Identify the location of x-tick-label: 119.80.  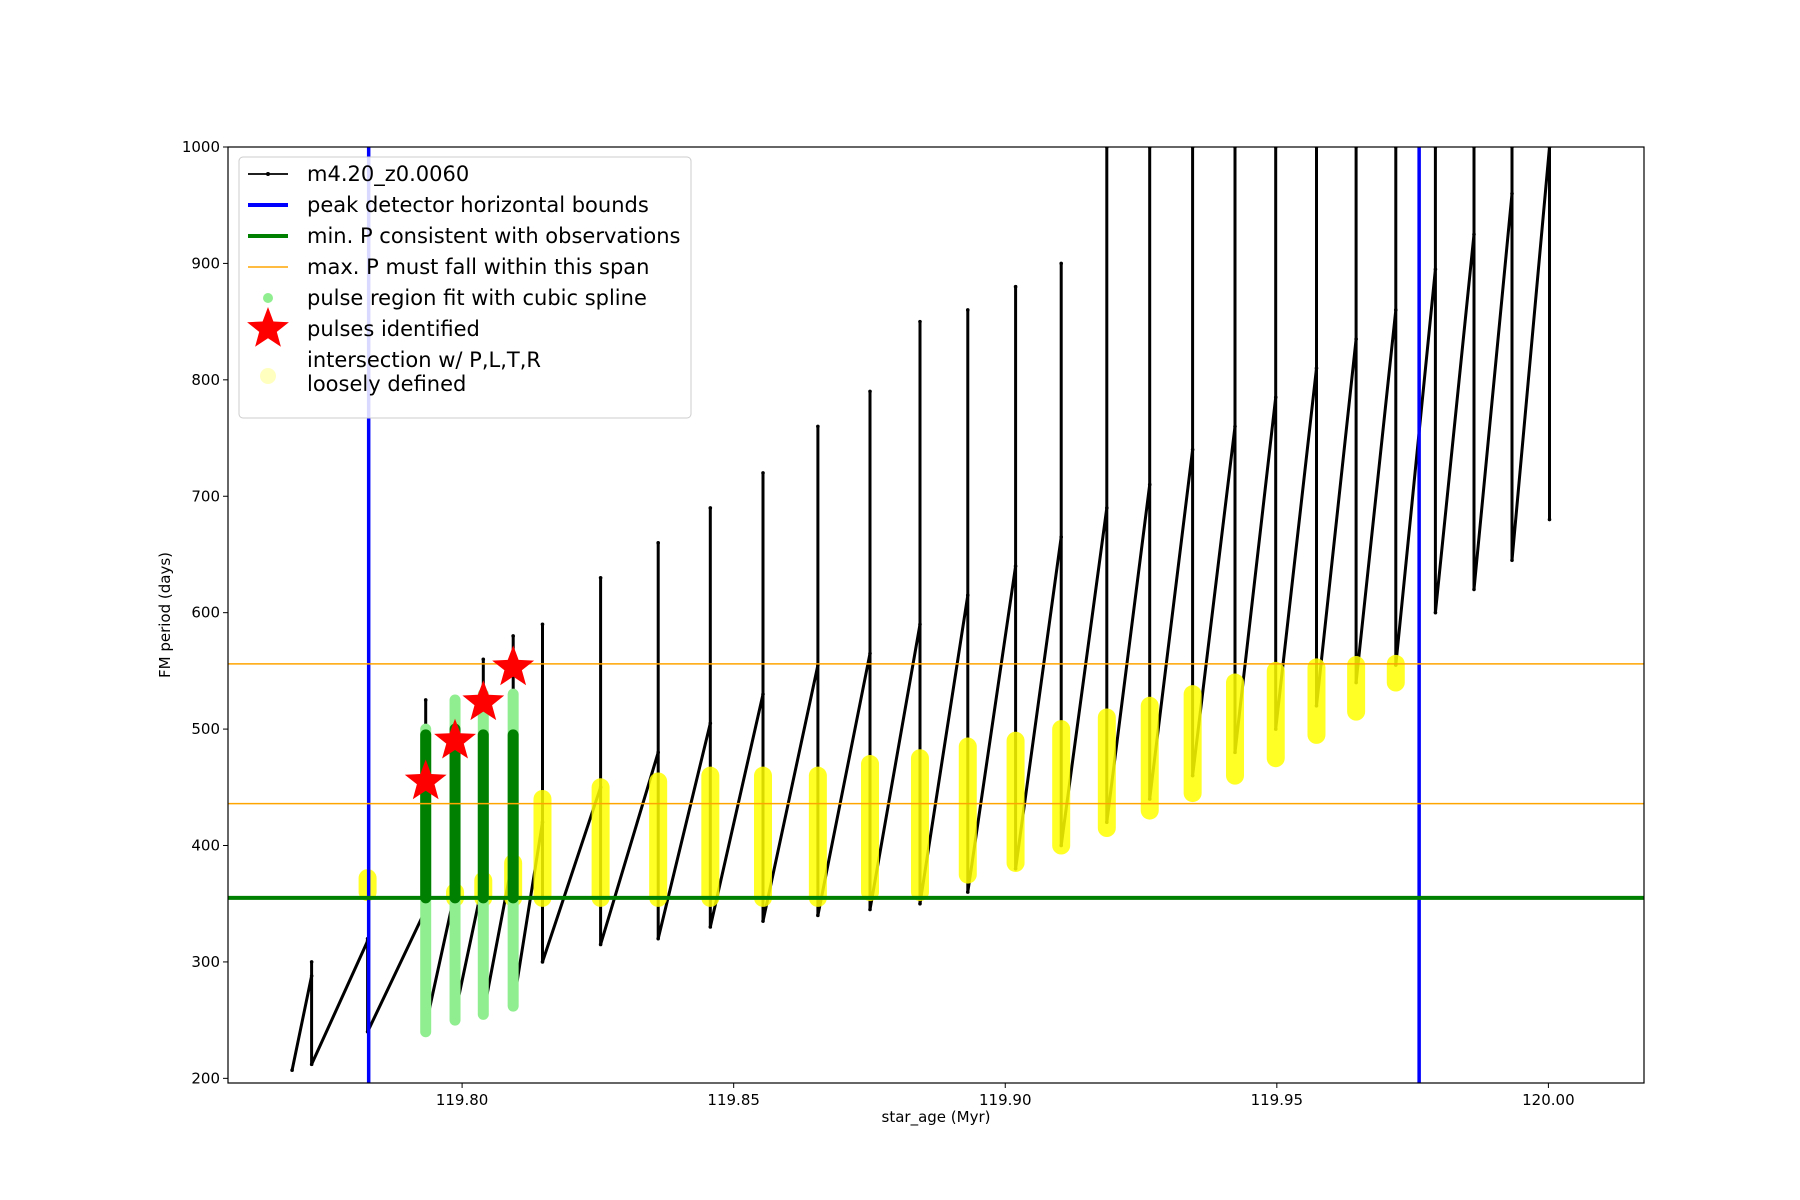
(462, 1100).